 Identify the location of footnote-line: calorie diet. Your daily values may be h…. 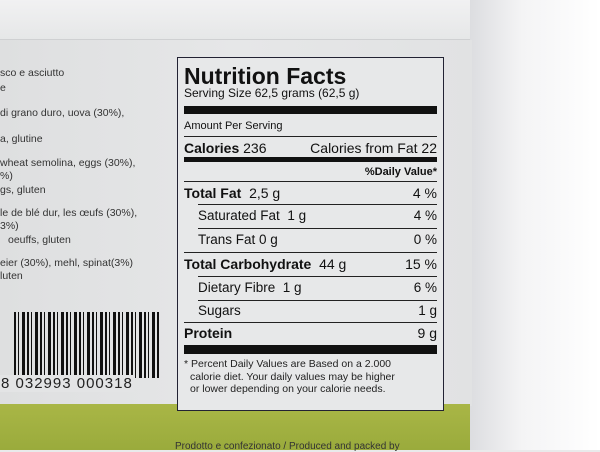
(292, 376).